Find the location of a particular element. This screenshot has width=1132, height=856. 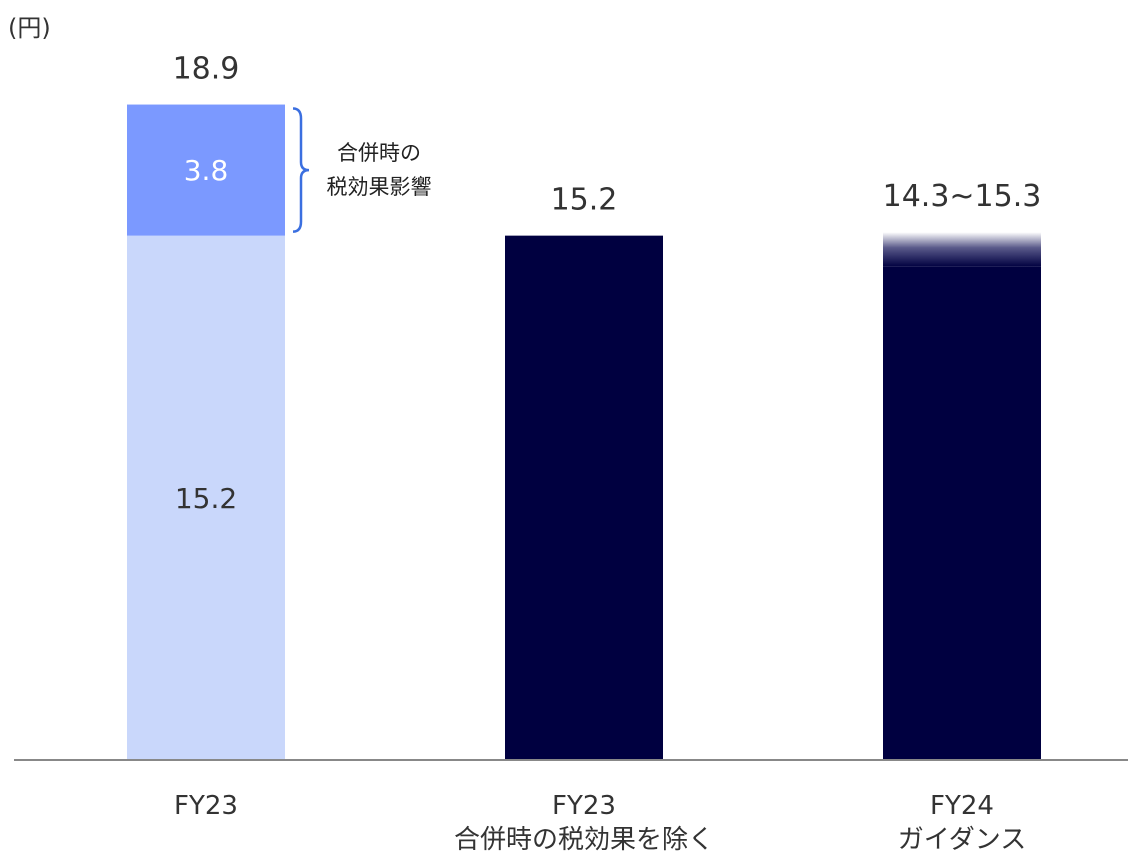

segment-label-stack: 3.8 is located at coordinates (206, 170).